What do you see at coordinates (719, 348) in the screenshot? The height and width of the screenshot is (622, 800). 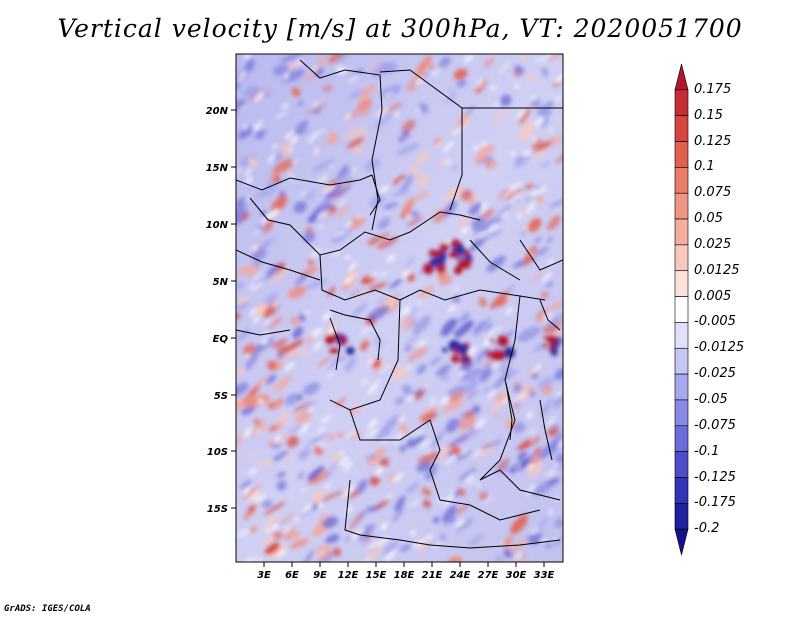 I see `colorbar-label: -0.0125` at bounding box center [719, 348].